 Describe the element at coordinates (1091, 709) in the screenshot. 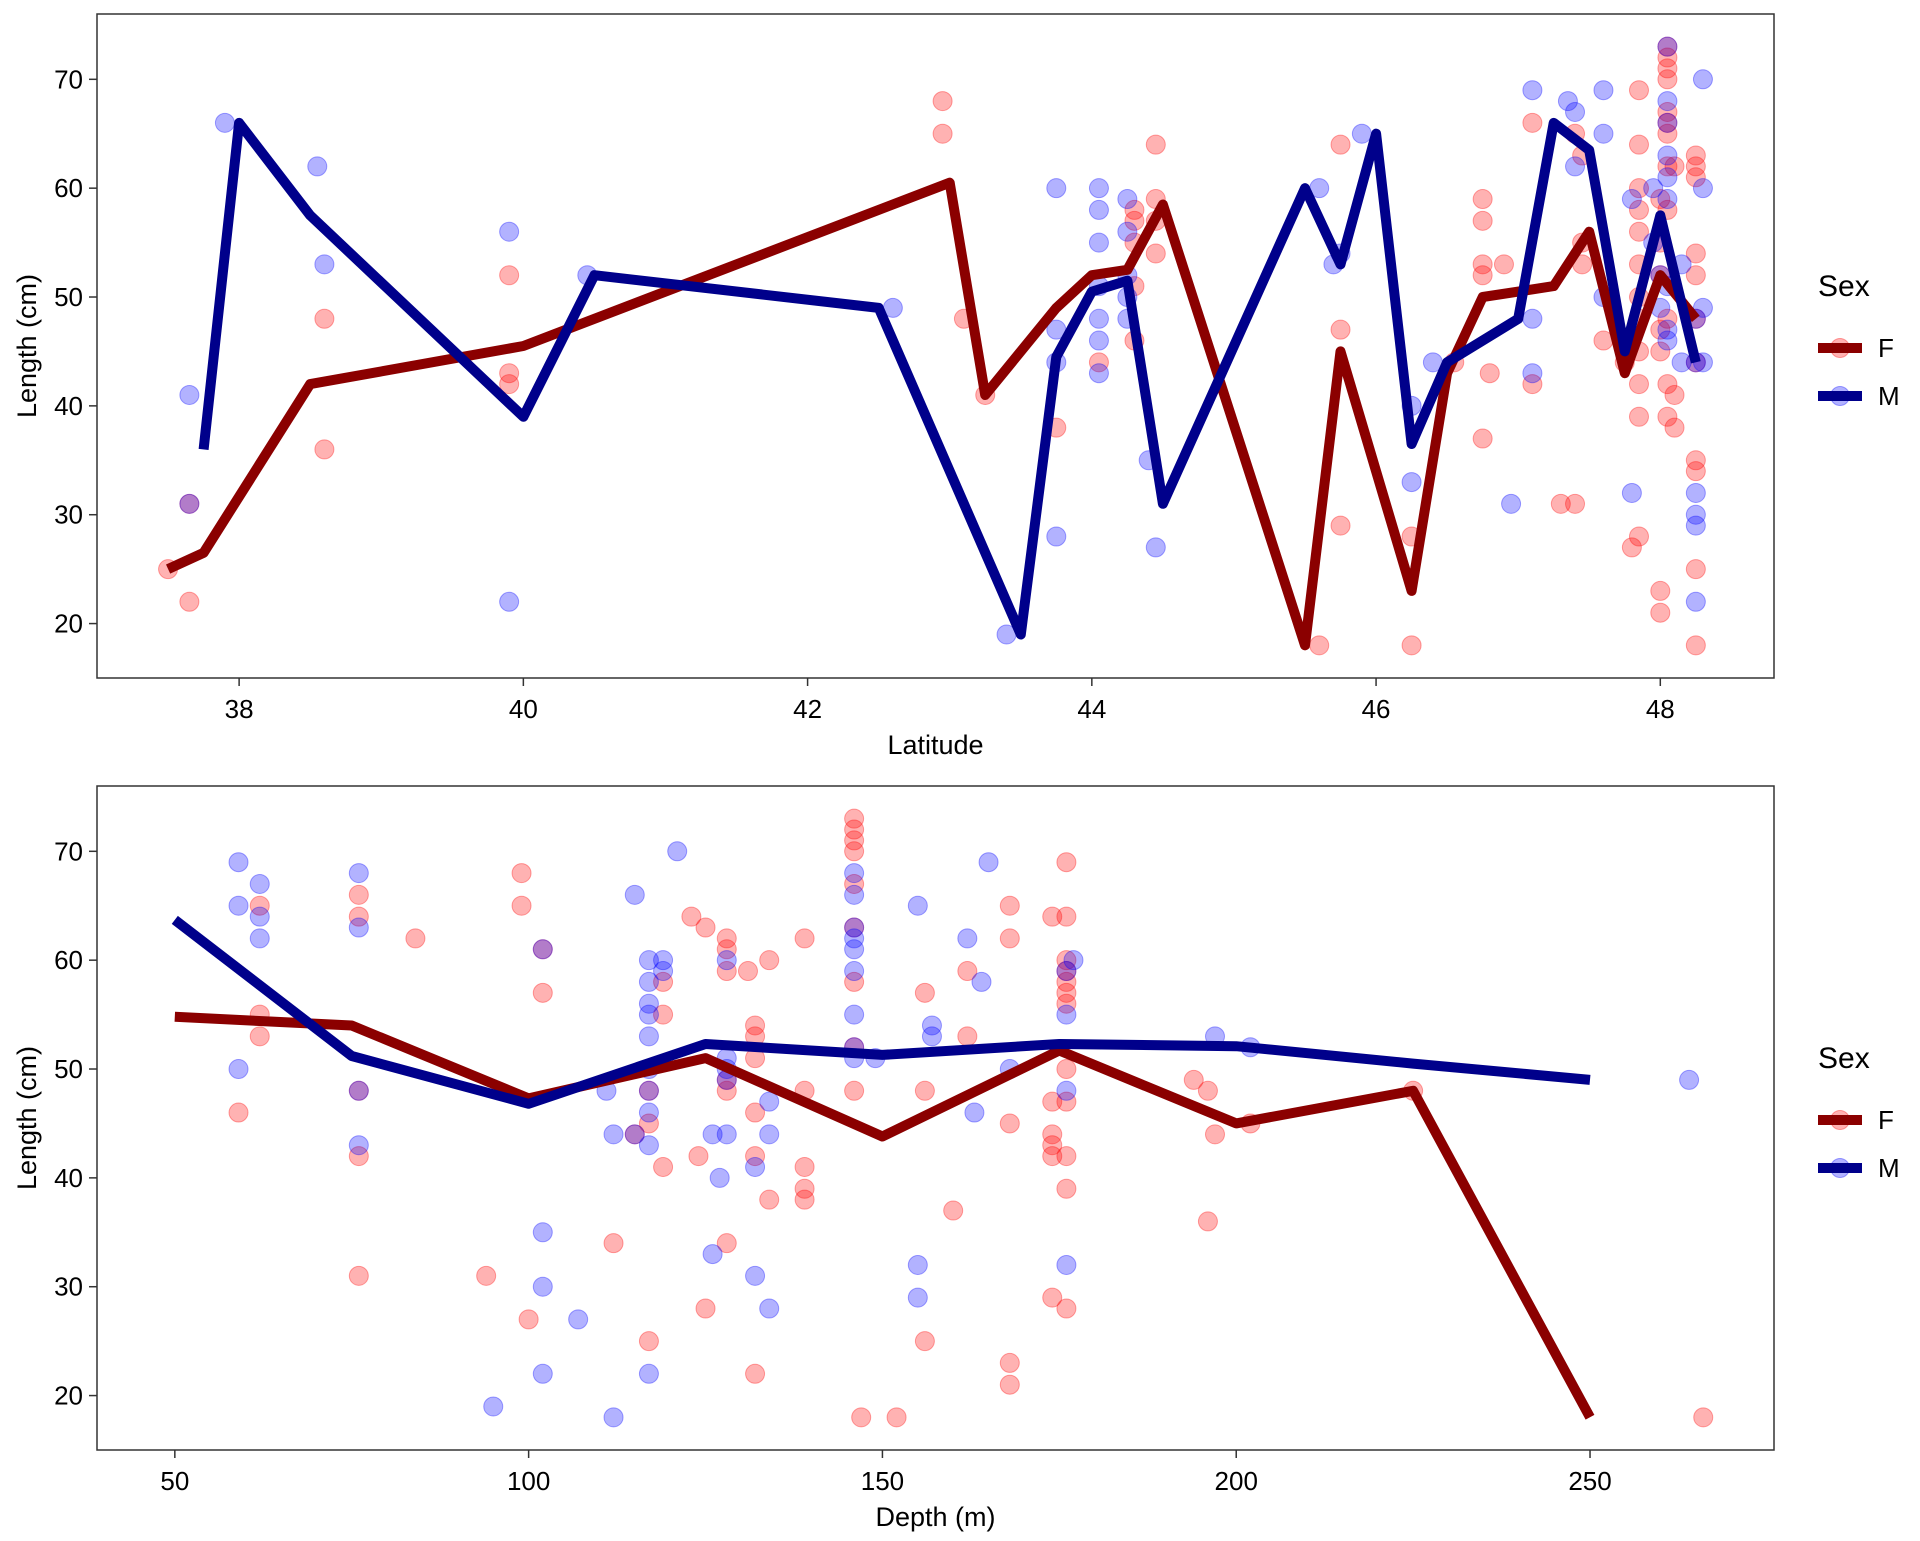

I see `x-tick-label: 44` at that location.